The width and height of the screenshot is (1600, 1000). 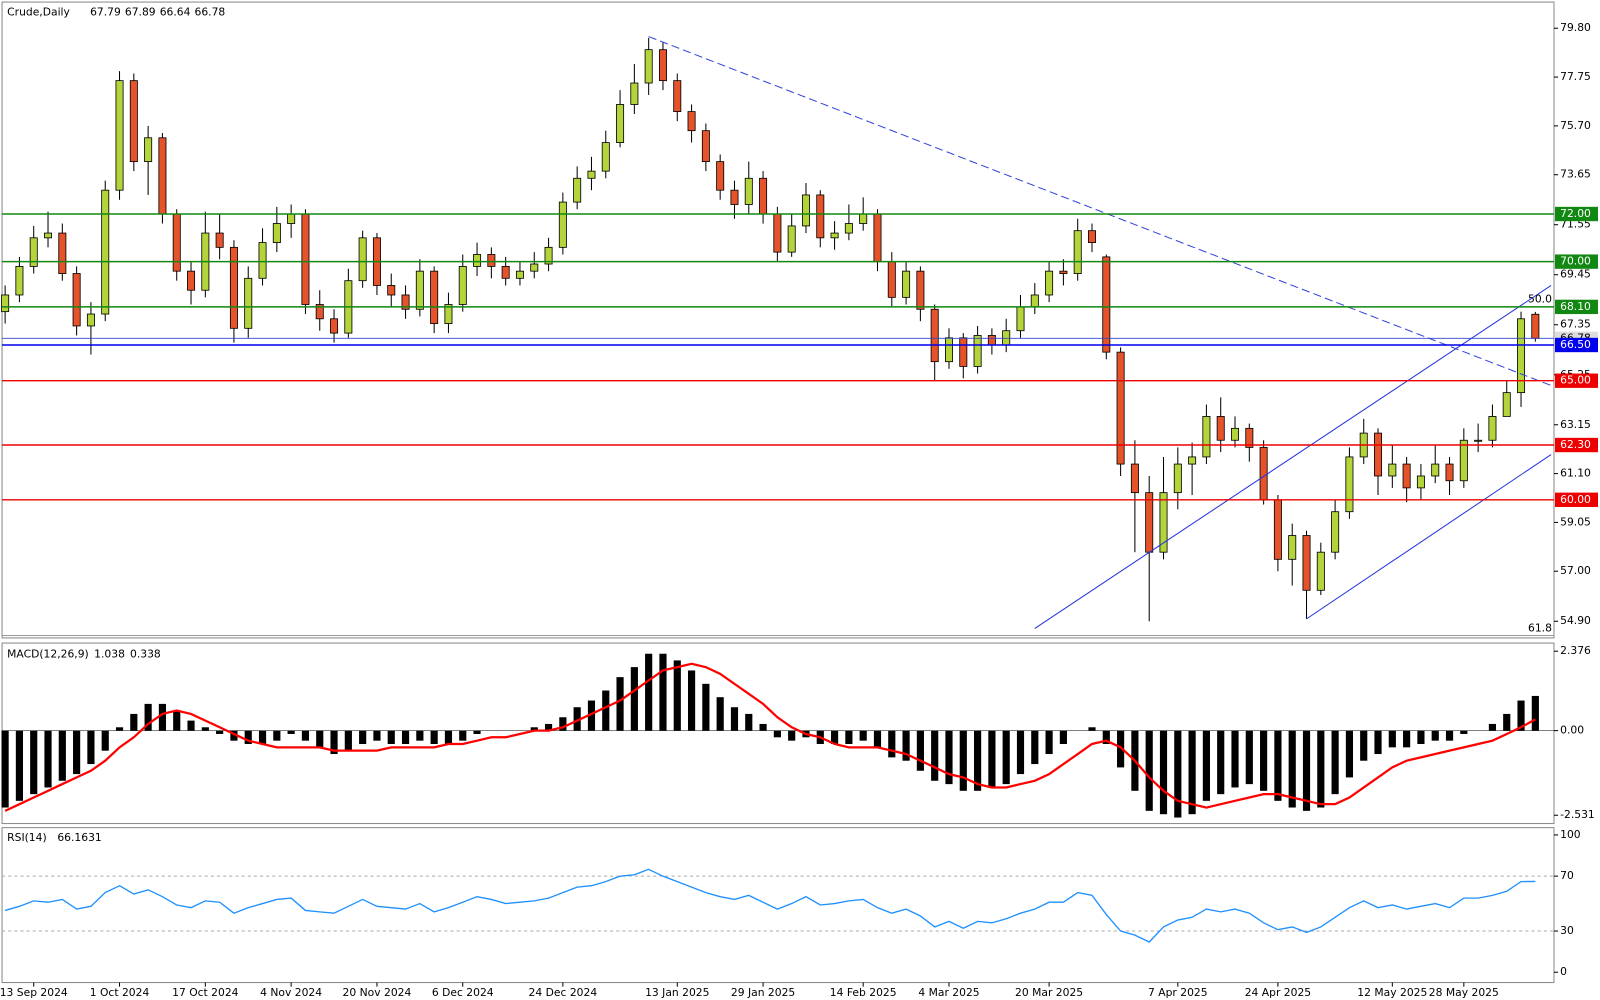 What do you see at coordinates (1577, 814) in the screenshot?
I see `y-tick-label: -2.531` at bounding box center [1577, 814].